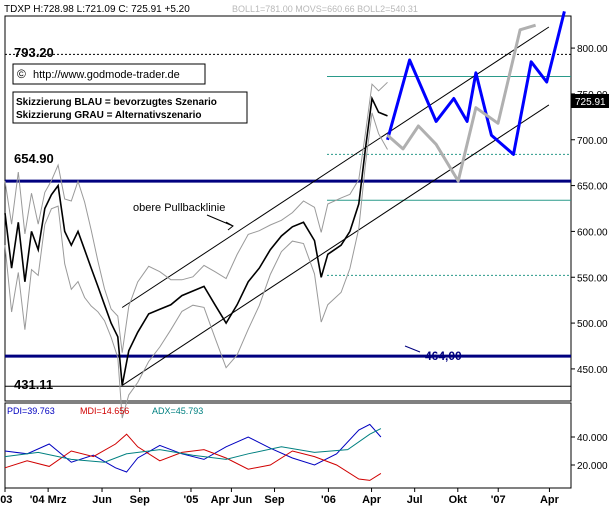 This screenshot has height=509, width=613. I want to click on xtick-label: Okt, so click(458, 500).